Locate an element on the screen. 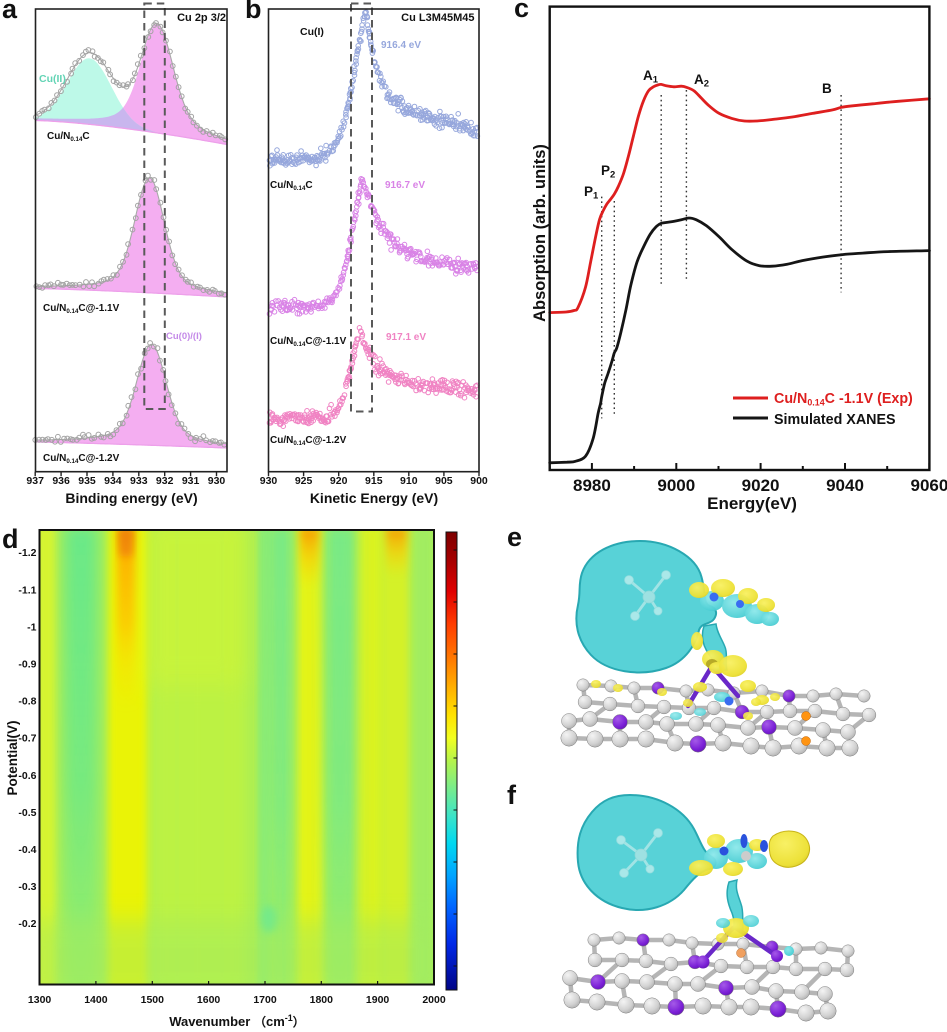  svg-text: -1.1 is located at coordinates (27, 590).